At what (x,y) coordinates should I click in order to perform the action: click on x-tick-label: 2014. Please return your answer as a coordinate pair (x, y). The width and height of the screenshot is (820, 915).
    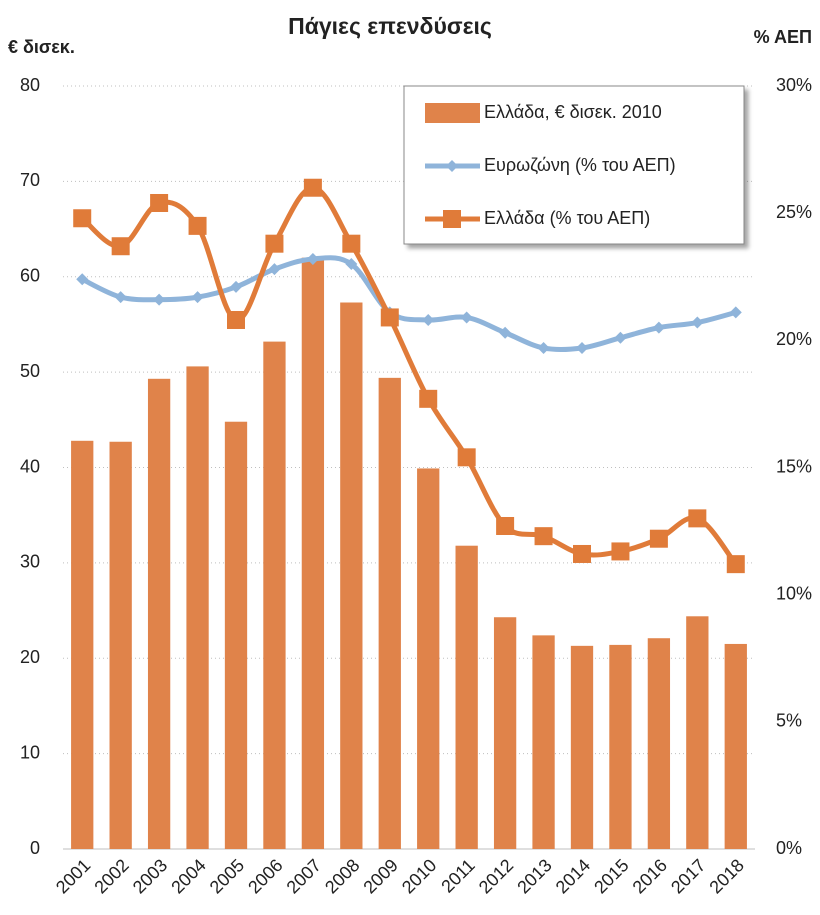
    Looking at the image, I should click on (573, 876).